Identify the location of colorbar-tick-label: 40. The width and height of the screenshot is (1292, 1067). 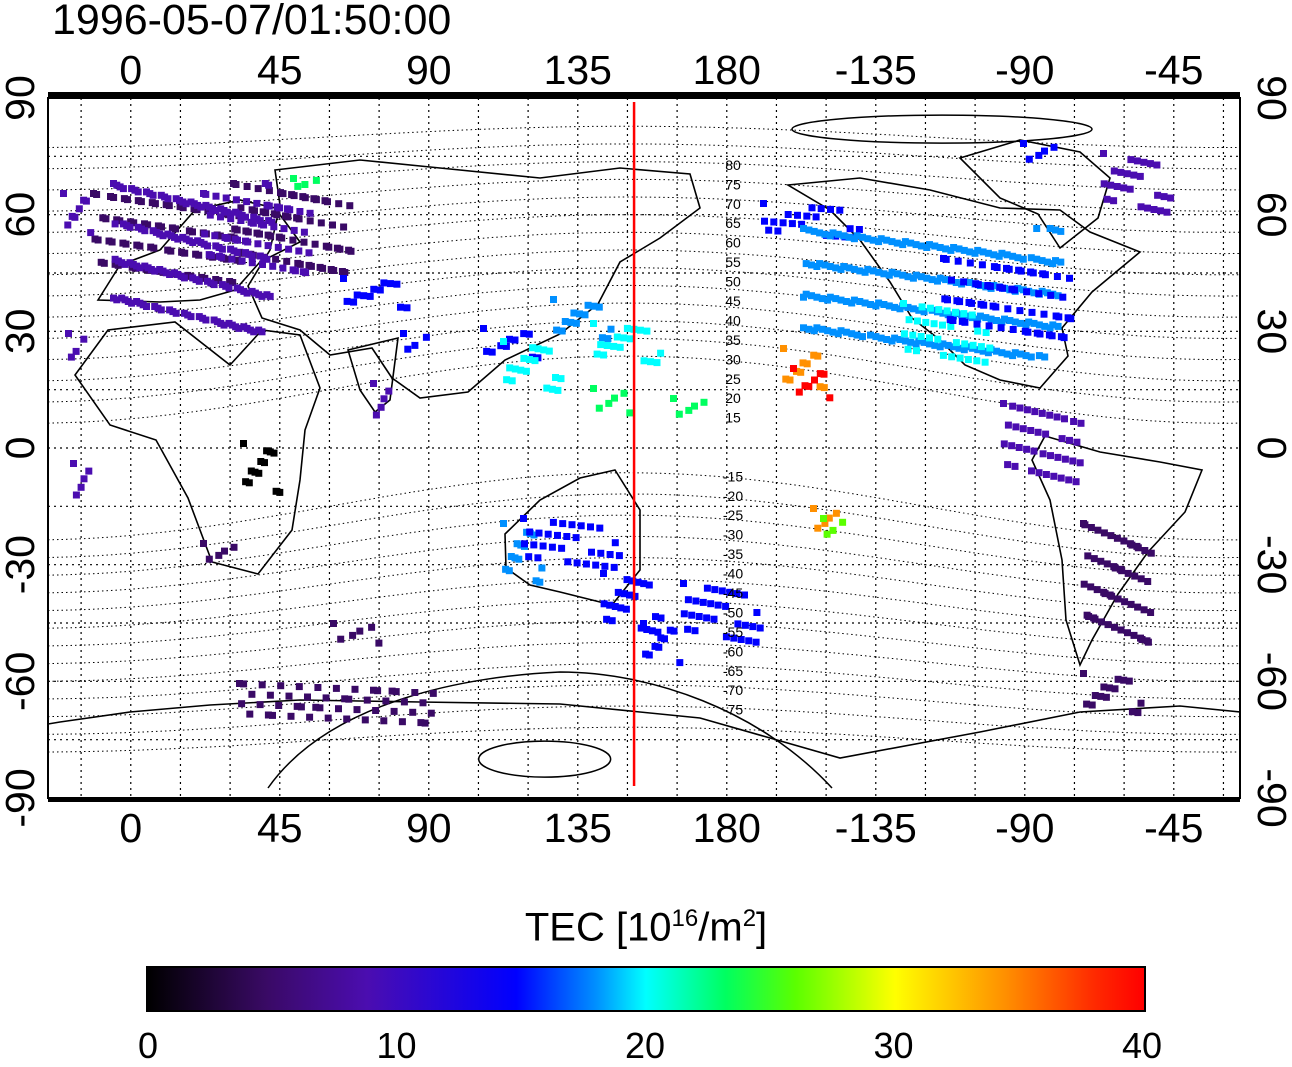
(1142, 1045).